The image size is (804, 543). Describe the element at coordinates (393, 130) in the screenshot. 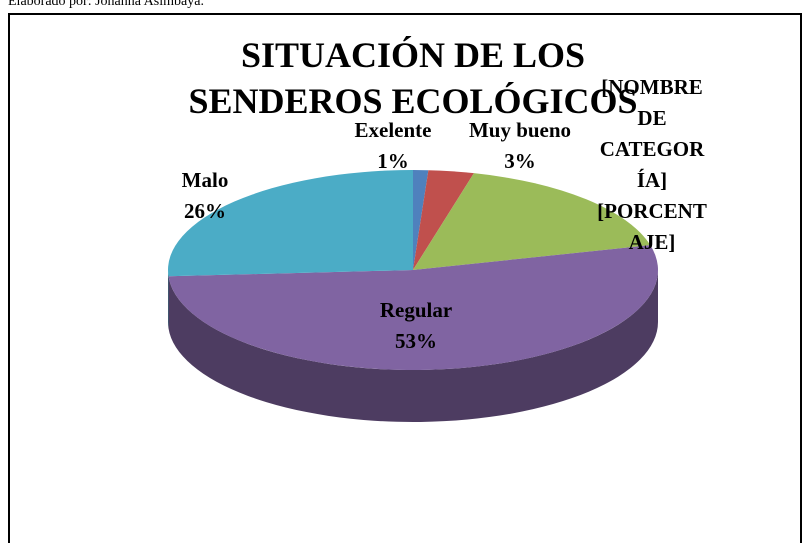

I see `label-name: Exelente` at that location.